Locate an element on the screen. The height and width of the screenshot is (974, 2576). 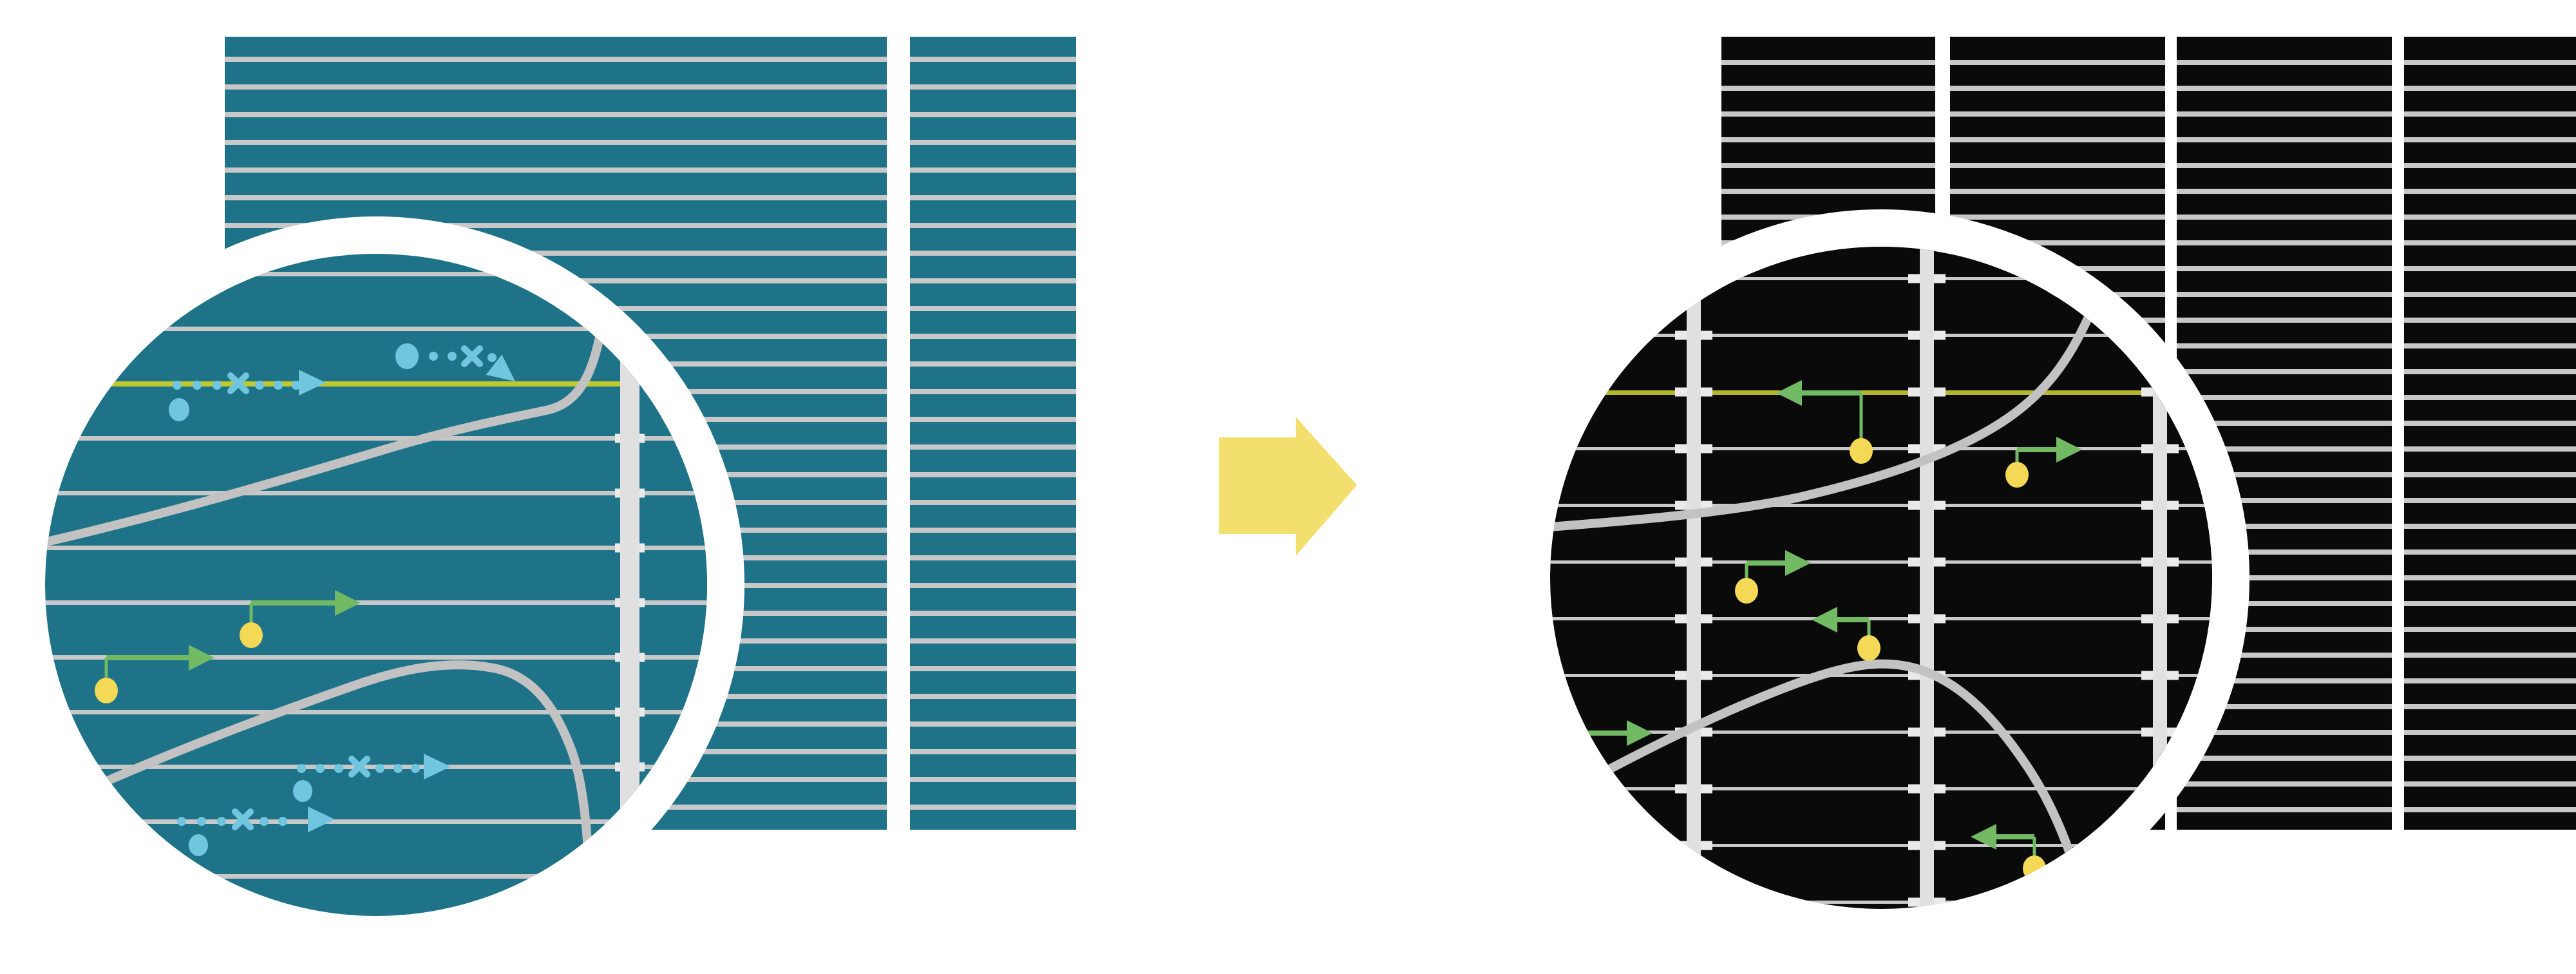
current-path-line is located at coordinates (342, 384).